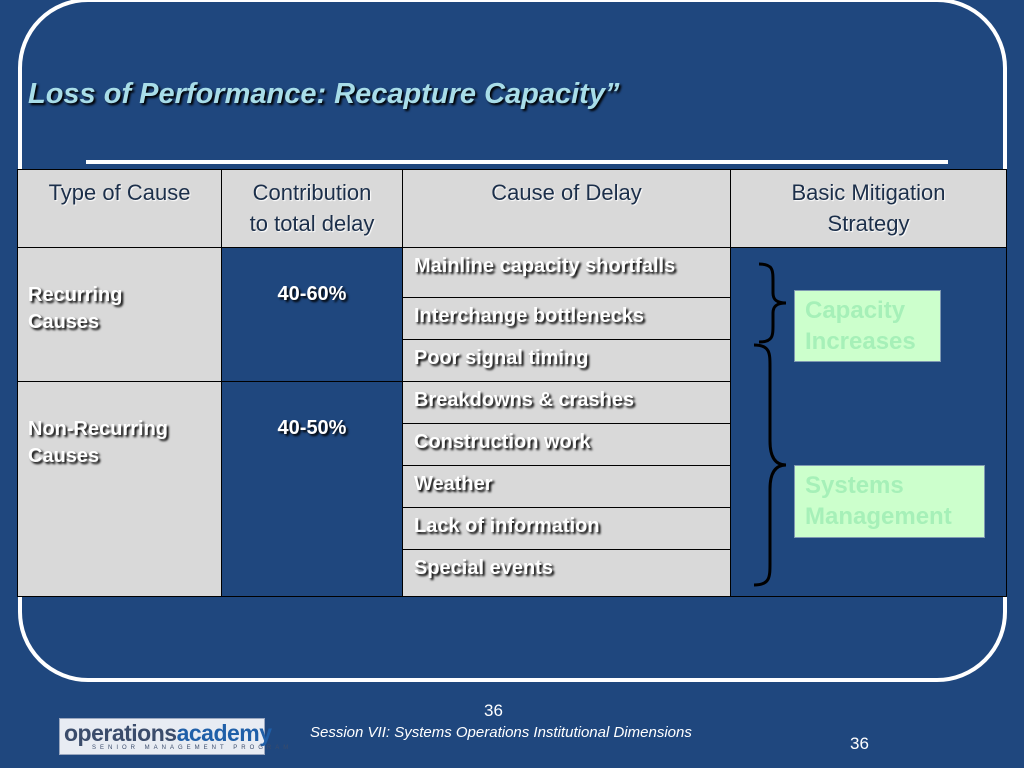  What do you see at coordinates (493, 710) in the screenshot?
I see `page-number-center: 36` at bounding box center [493, 710].